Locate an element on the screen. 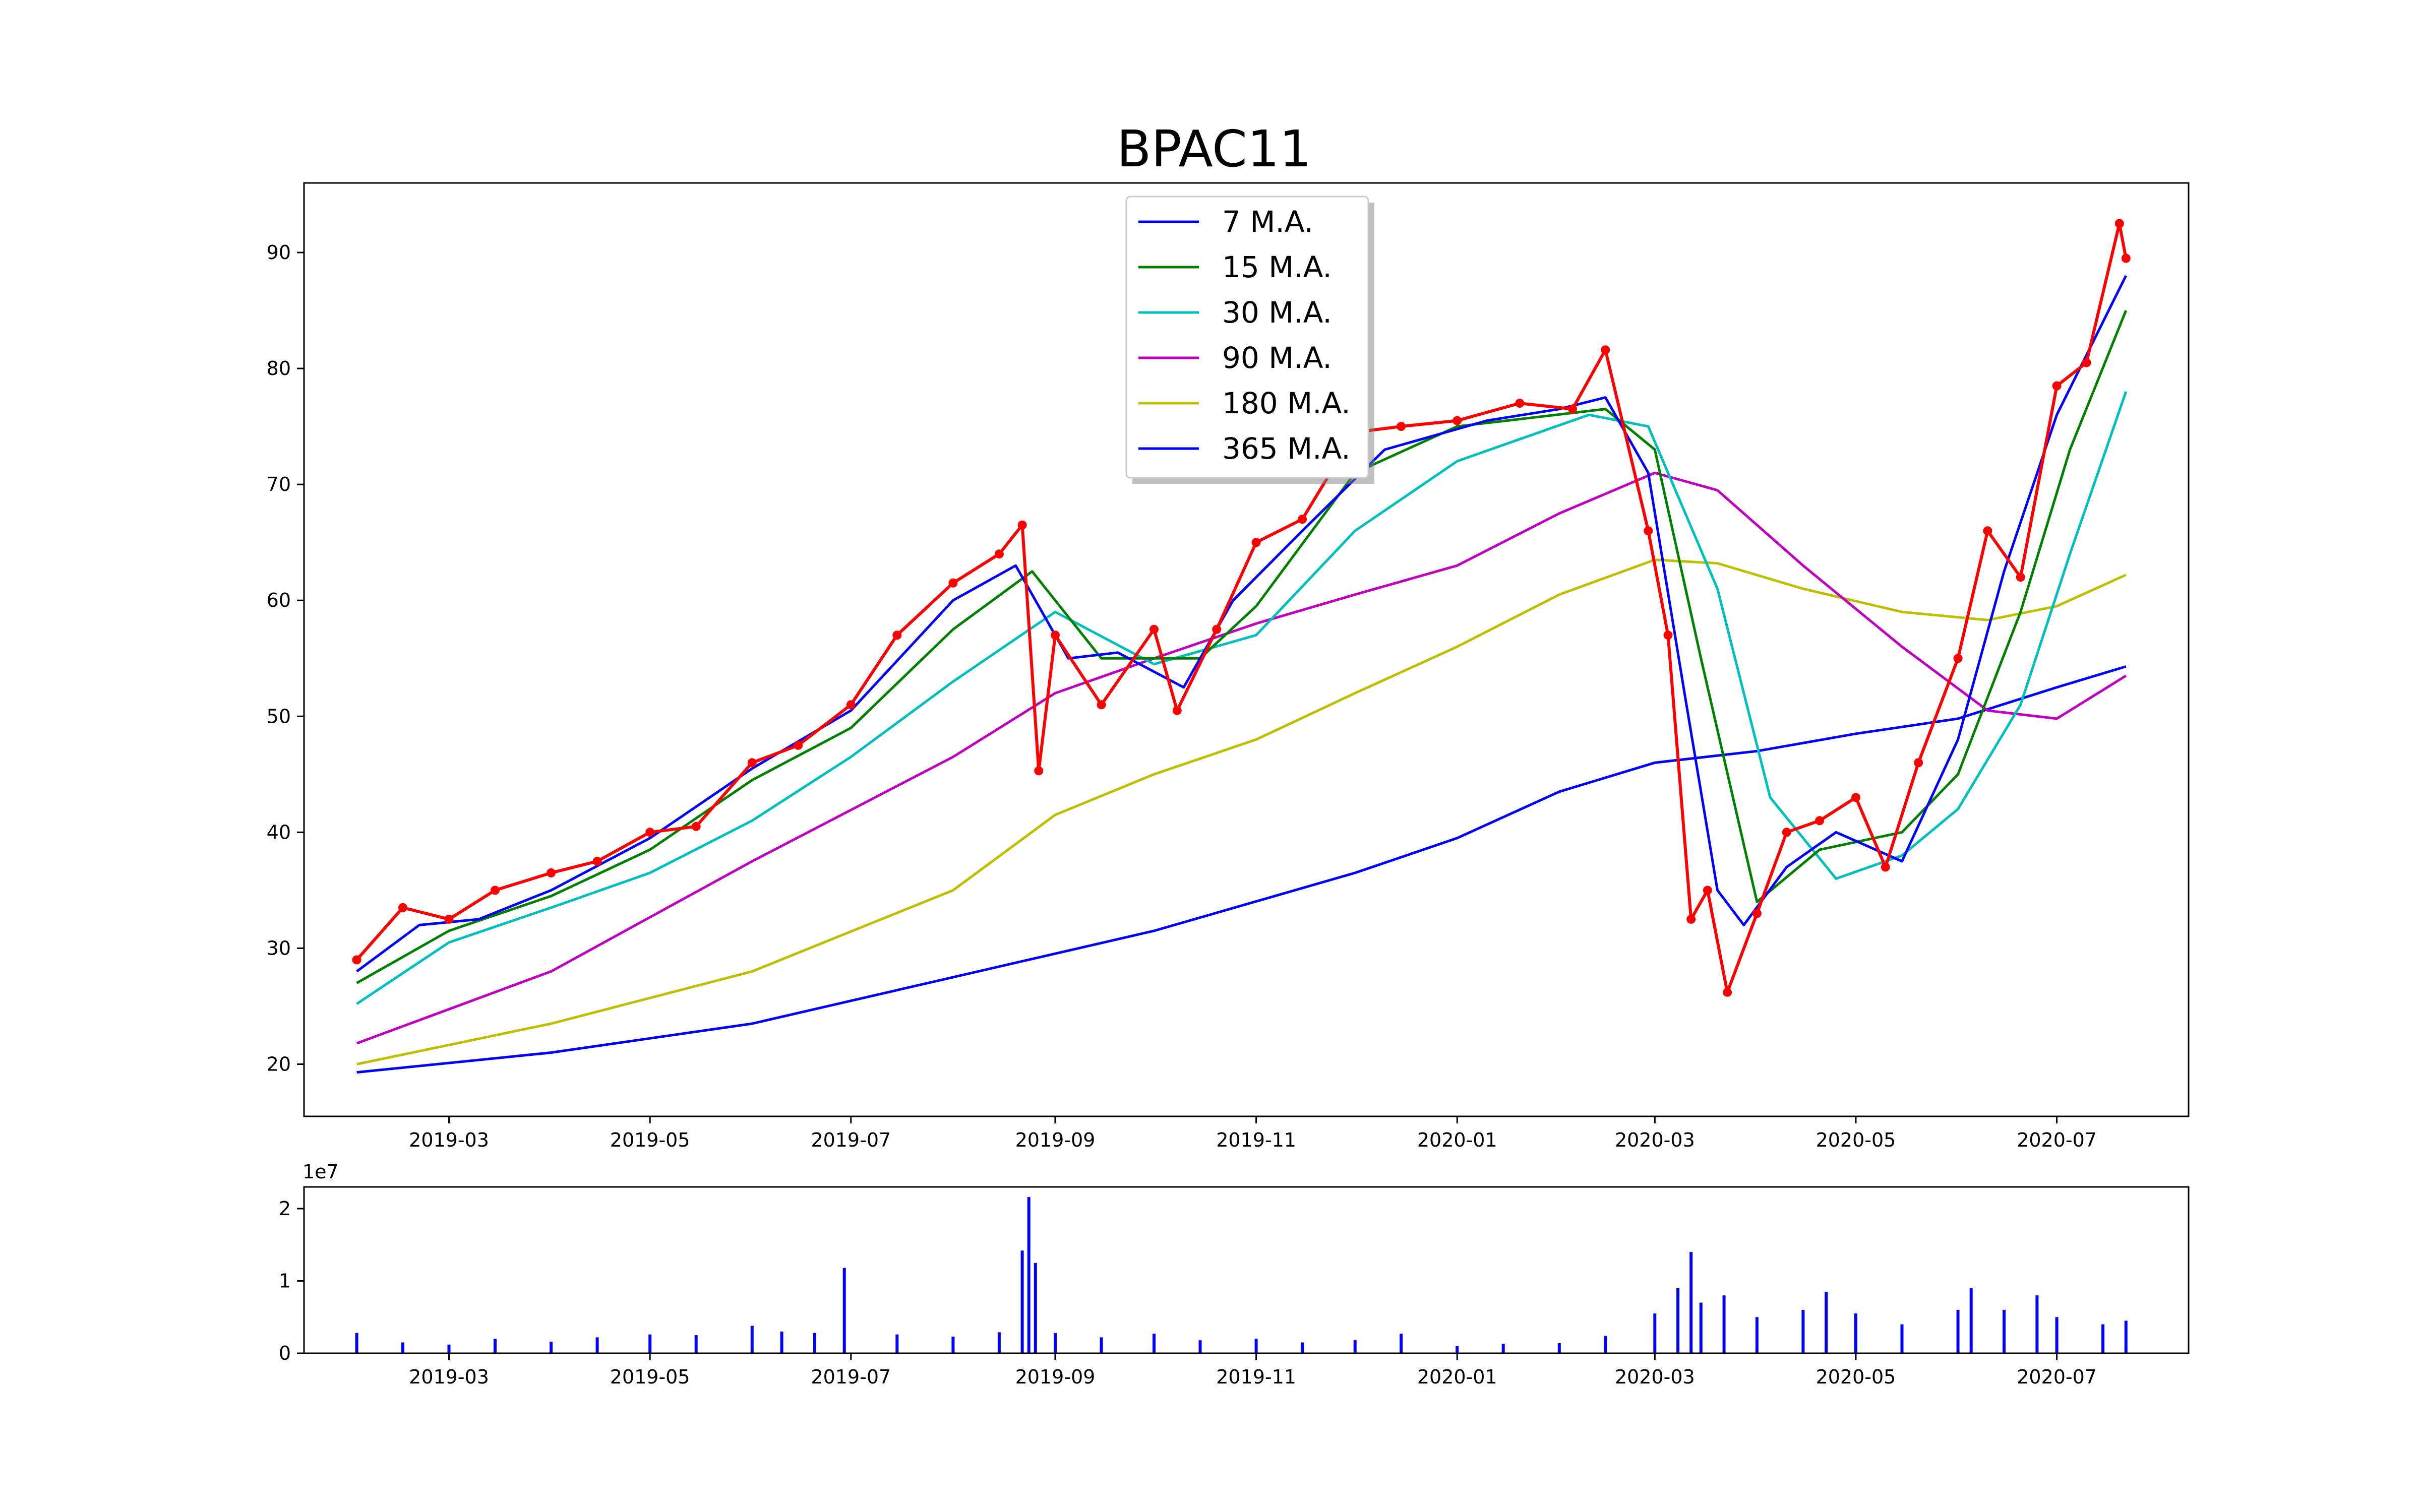 This screenshot has width=2420, height=1512. y-tick-label: 80 is located at coordinates (279, 368).